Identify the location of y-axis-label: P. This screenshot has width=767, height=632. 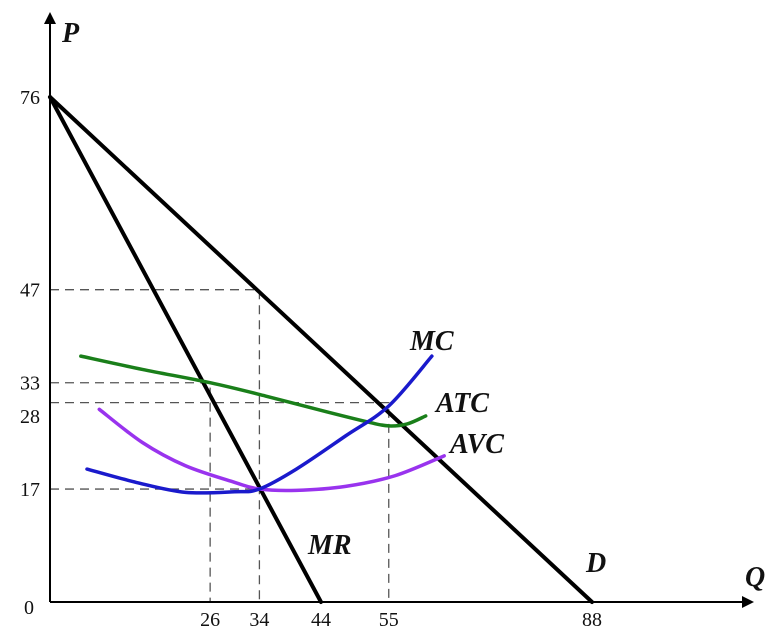
(70, 33).